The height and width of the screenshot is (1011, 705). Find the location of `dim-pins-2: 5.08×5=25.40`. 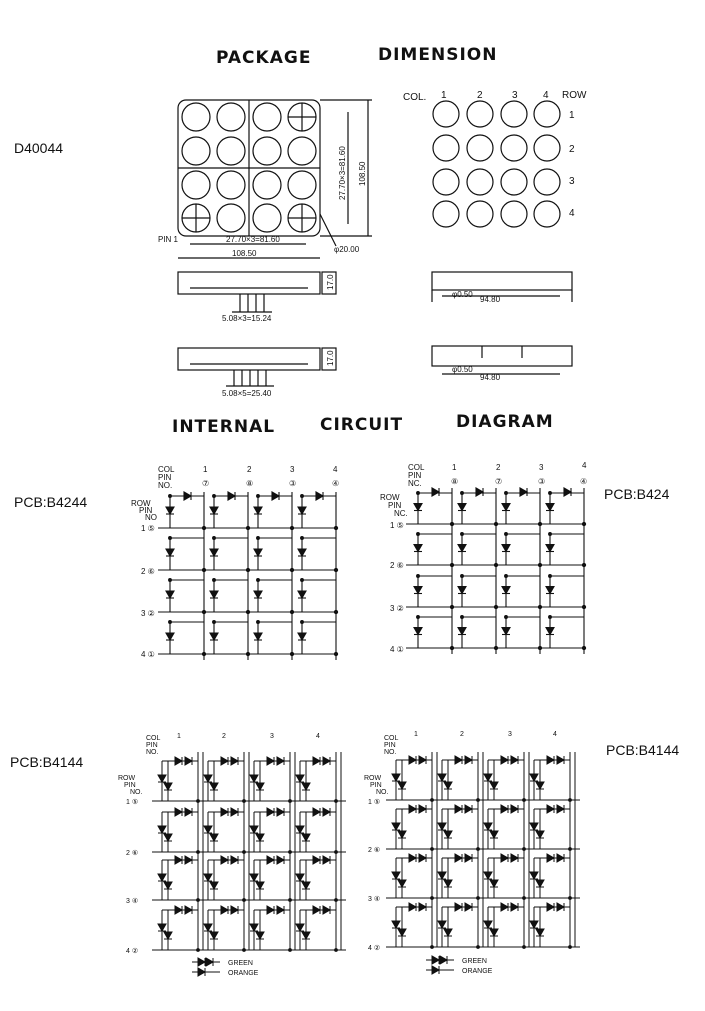

dim-pins-2: 5.08×5=25.40 is located at coordinates (247, 393).